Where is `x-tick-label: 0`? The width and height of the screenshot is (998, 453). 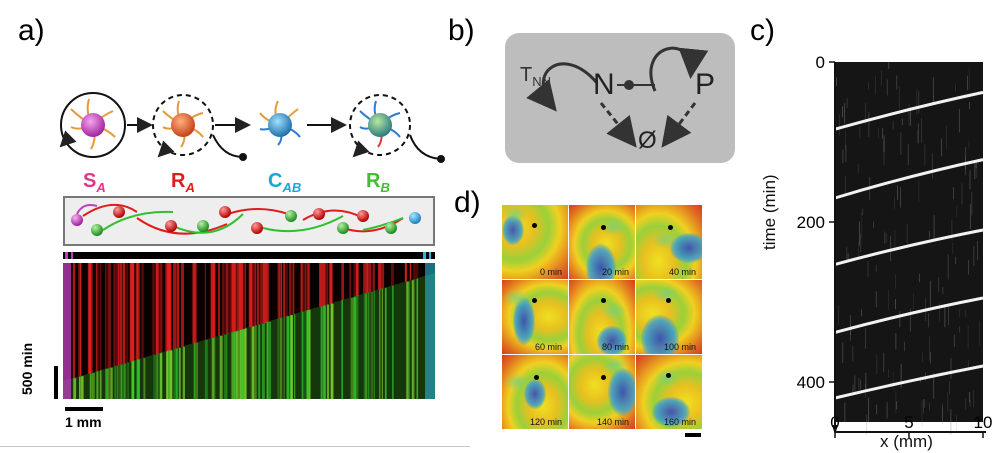
x-tick-label: 0 is located at coordinates (834, 422).